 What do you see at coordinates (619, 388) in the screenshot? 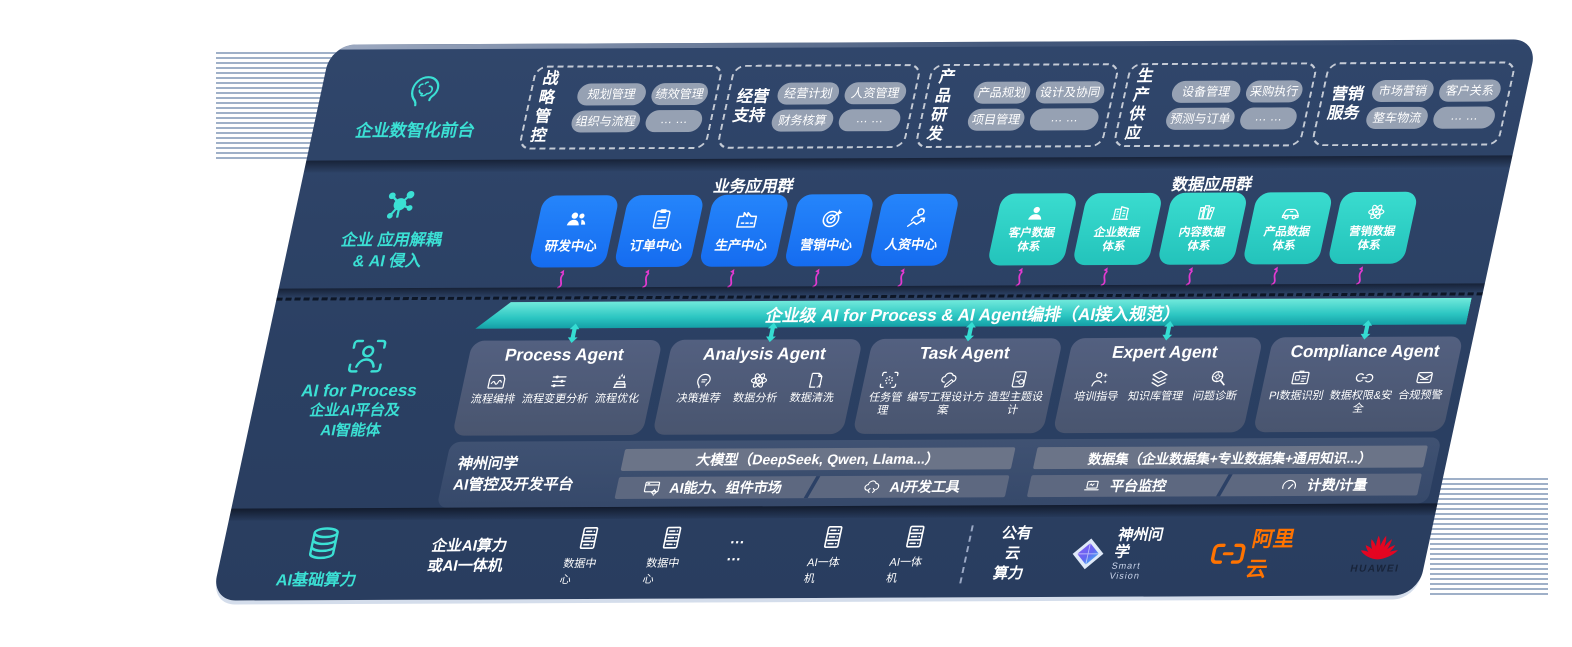
I see `agent-item: 流程优化` at bounding box center [619, 388].